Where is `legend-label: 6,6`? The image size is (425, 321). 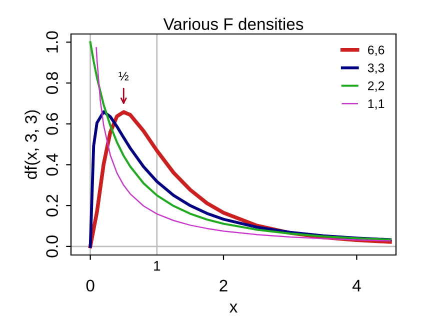 legend-label: 6,6 is located at coordinates (376, 51).